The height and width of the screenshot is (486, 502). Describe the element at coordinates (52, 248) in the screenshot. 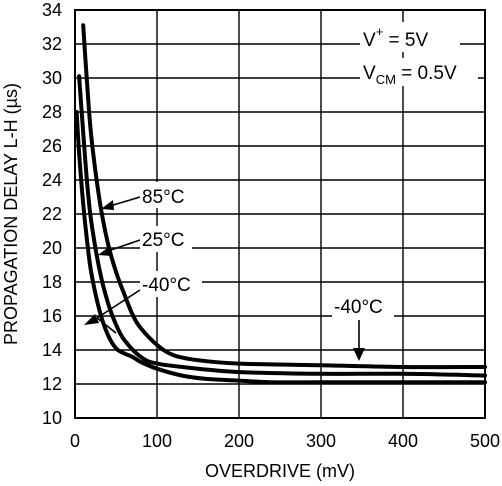

I see `y-tick-label: 20` at that location.